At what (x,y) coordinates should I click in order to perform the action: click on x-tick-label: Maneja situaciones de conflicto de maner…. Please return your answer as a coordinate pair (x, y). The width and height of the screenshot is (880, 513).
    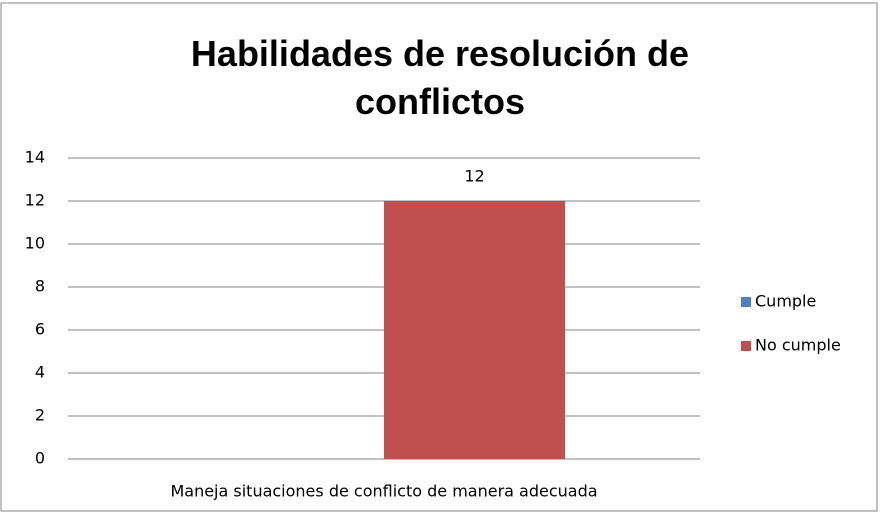
    Looking at the image, I should click on (383, 491).